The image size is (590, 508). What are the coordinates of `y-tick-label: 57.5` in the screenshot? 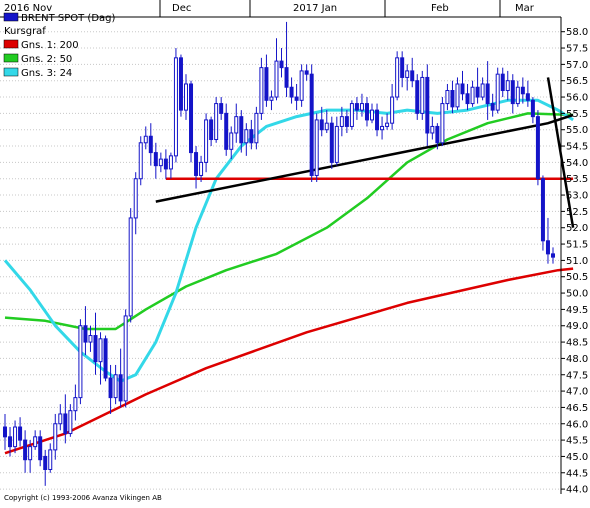 It's located at (577, 49).